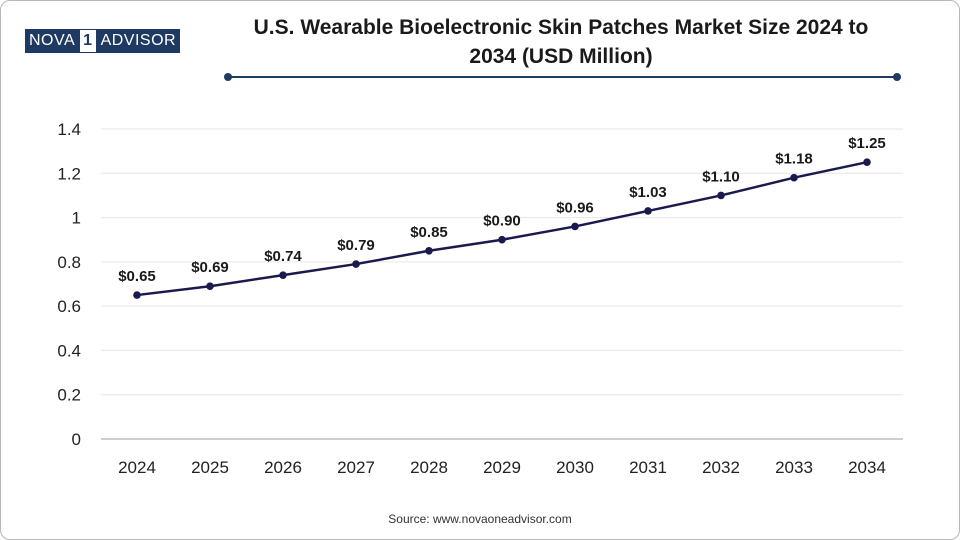 The height and width of the screenshot is (540, 960). I want to click on y-tick-label: 0.2, so click(69, 395).